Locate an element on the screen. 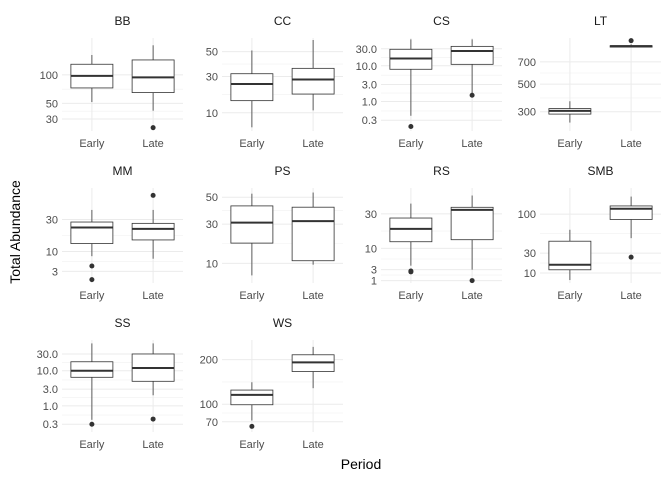  panel-ss: SS 0.3 1.0 3.0 10.0 30.0 Early Late is located at coordinates (110, 383).